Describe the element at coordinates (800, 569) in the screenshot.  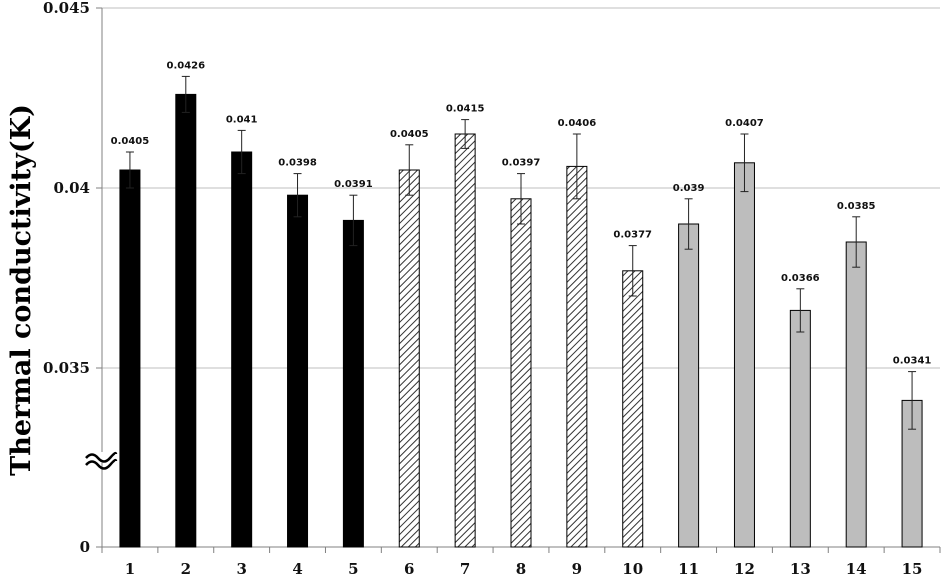
I see `x-tick-label: 13` at that location.